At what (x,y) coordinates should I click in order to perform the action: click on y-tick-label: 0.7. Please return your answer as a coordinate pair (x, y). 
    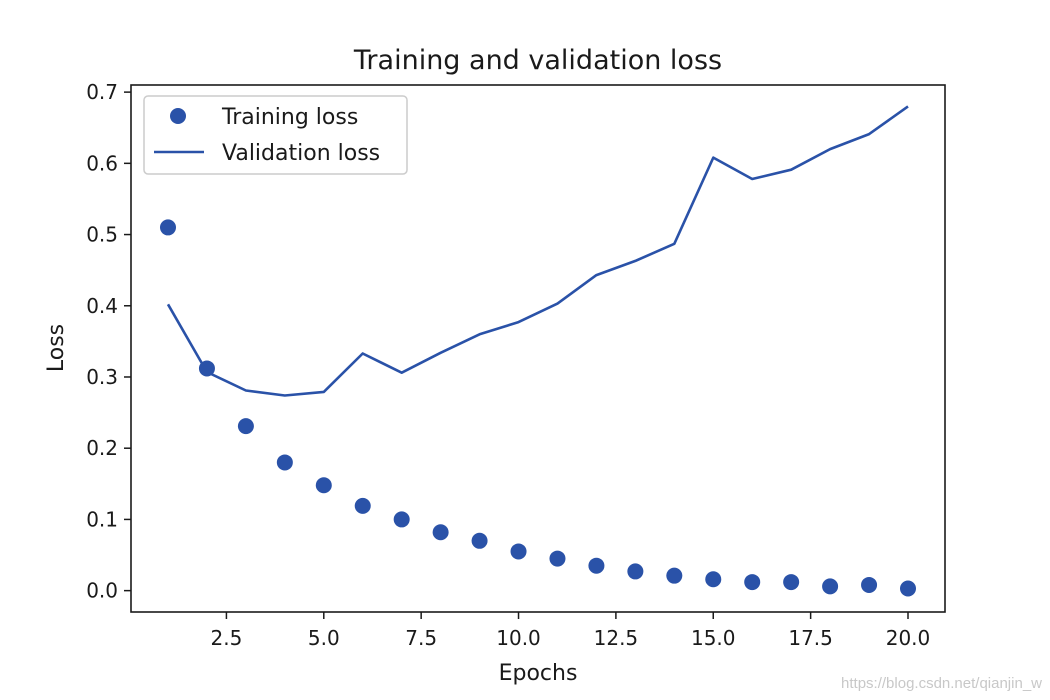
    Looking at the image, I should click on (102, 92).